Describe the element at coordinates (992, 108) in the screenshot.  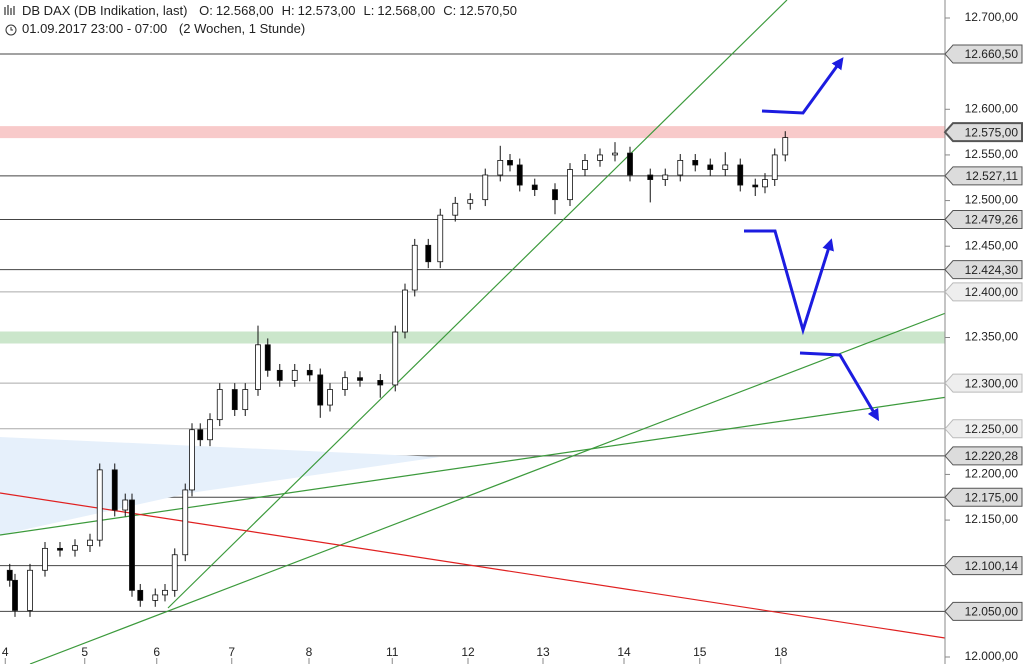
I see `y-tick-label: 12.600,00` at that location.